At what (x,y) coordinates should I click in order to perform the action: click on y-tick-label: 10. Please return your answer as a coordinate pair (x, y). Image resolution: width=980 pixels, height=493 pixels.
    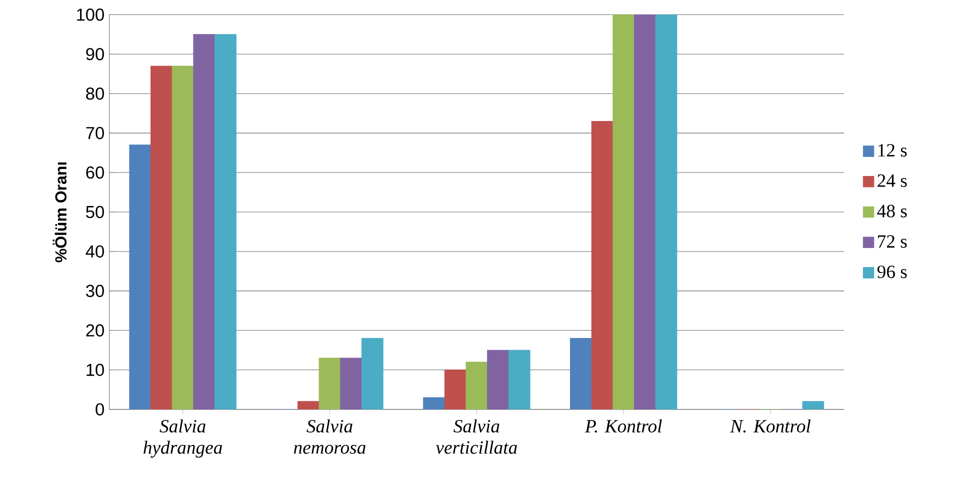
    Looking at the image, I should click on (95, 370).